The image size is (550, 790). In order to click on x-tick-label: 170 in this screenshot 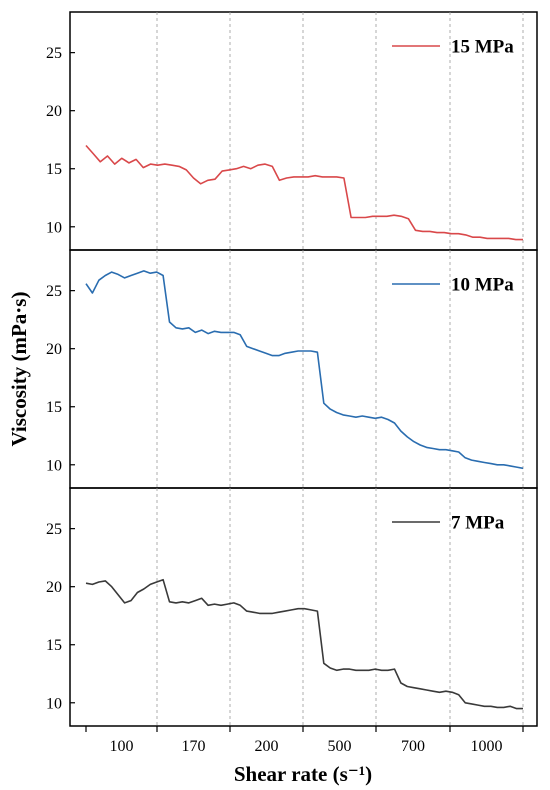, I will do `click(194, 746)`.